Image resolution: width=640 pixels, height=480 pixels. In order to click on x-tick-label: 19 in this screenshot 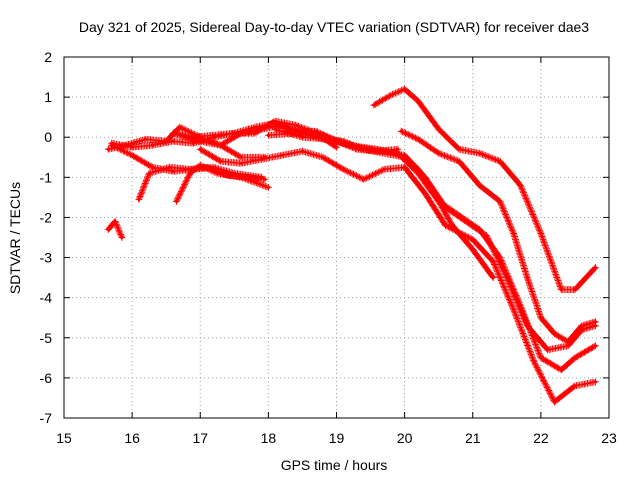, I will do `click(337, 438)`.